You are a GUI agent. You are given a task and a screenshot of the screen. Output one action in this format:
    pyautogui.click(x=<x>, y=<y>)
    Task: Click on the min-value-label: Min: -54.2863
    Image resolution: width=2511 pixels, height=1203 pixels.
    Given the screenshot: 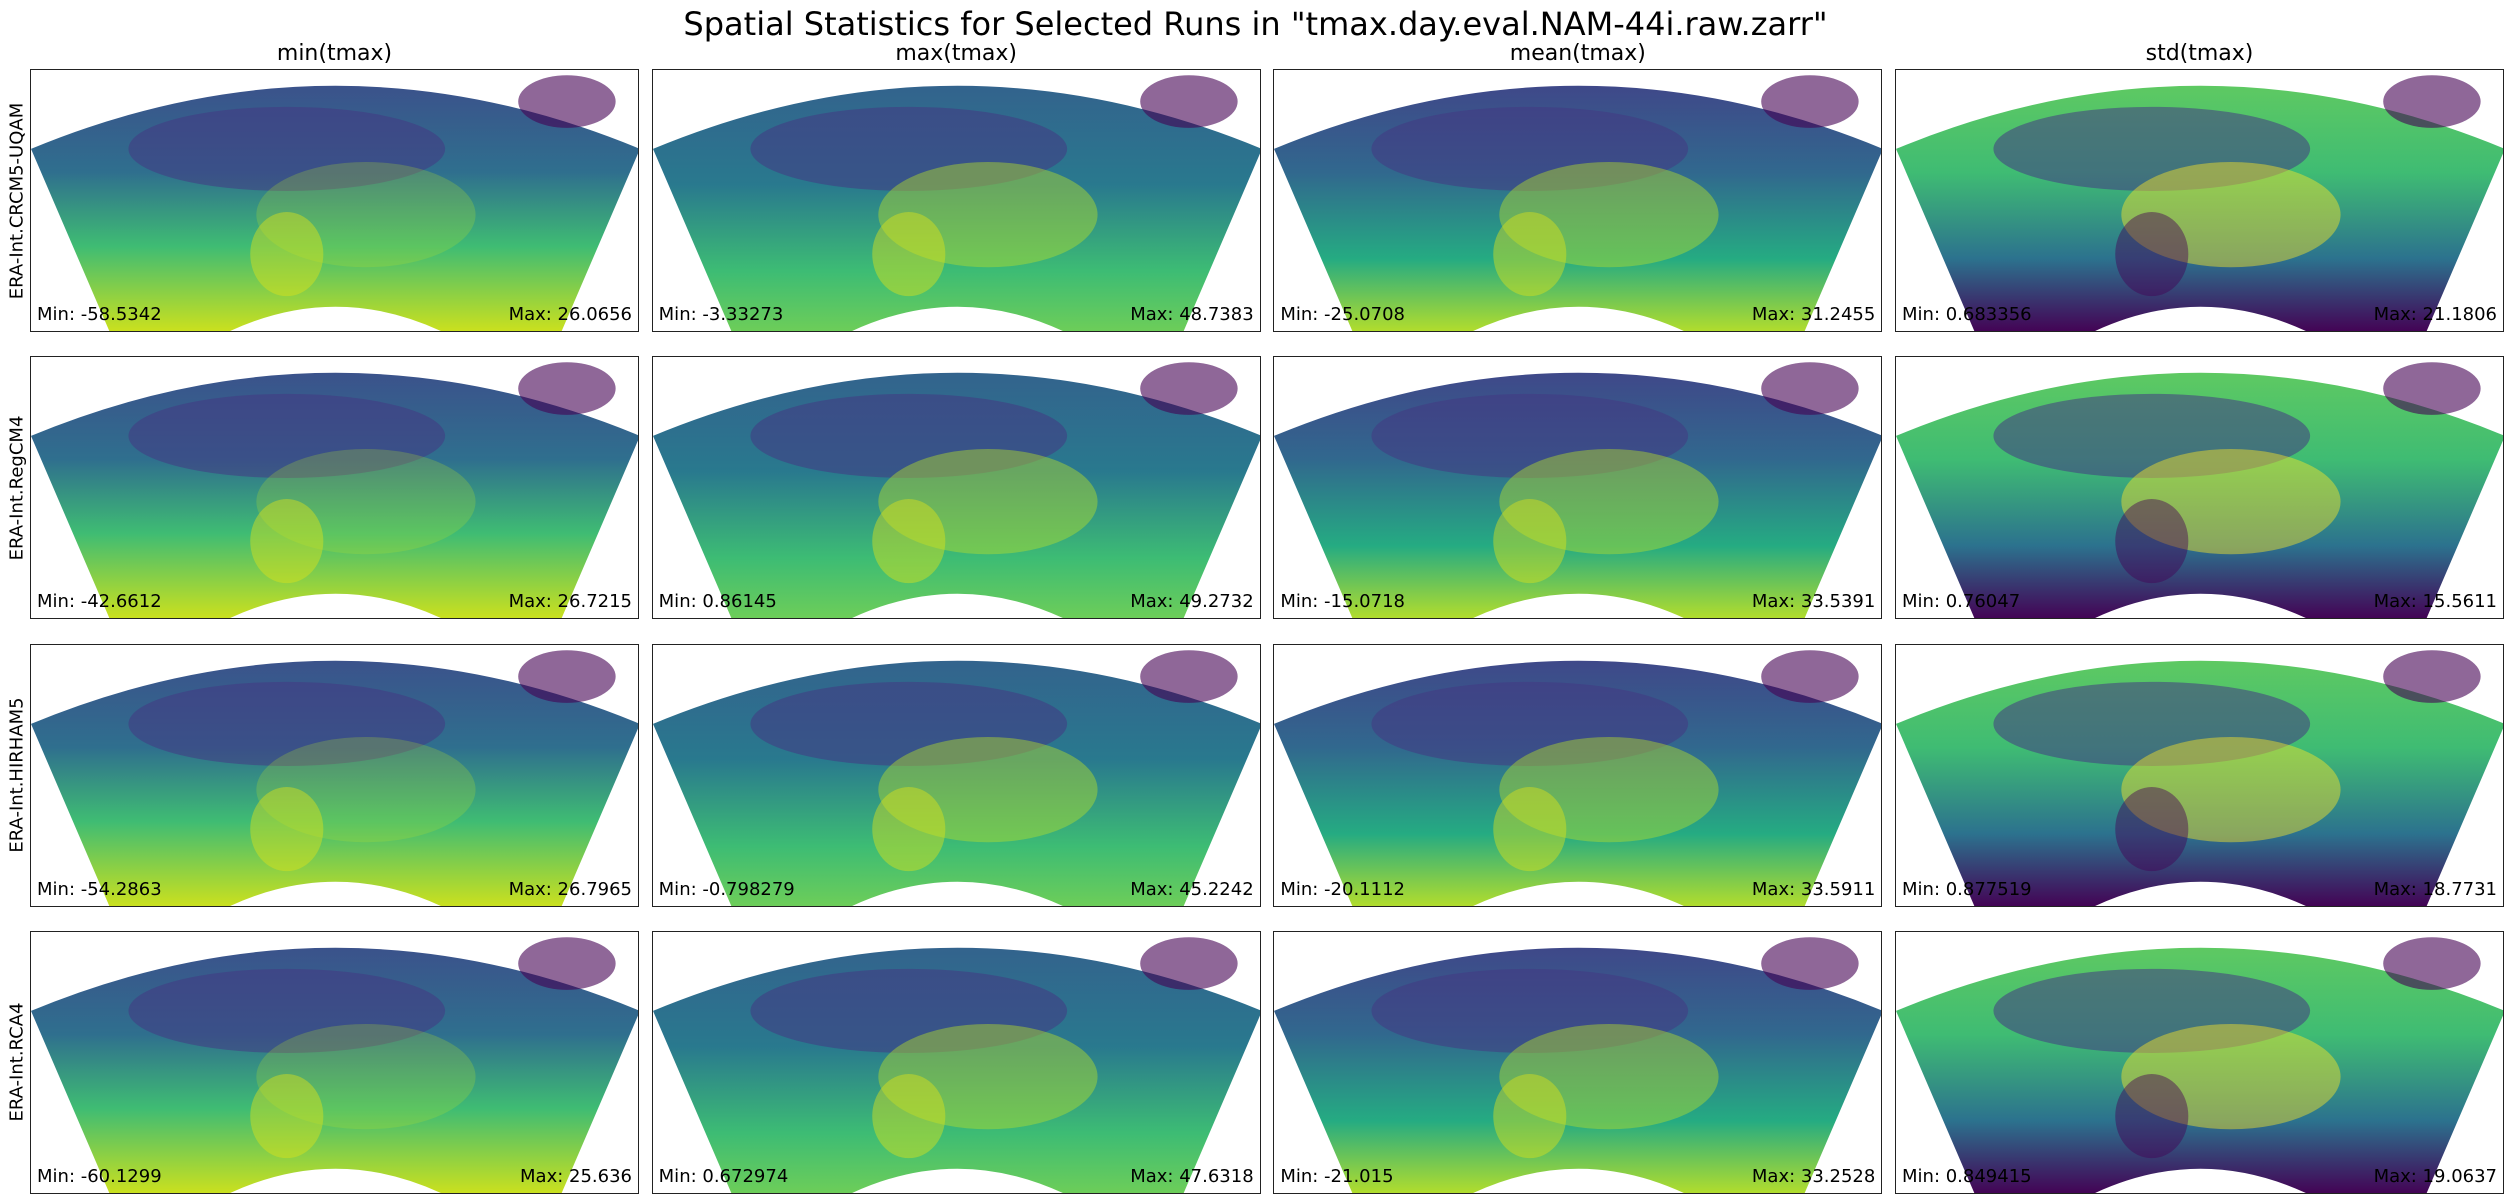 What is the action you would take?
    pyautogui.click(x=99, y=889)
    